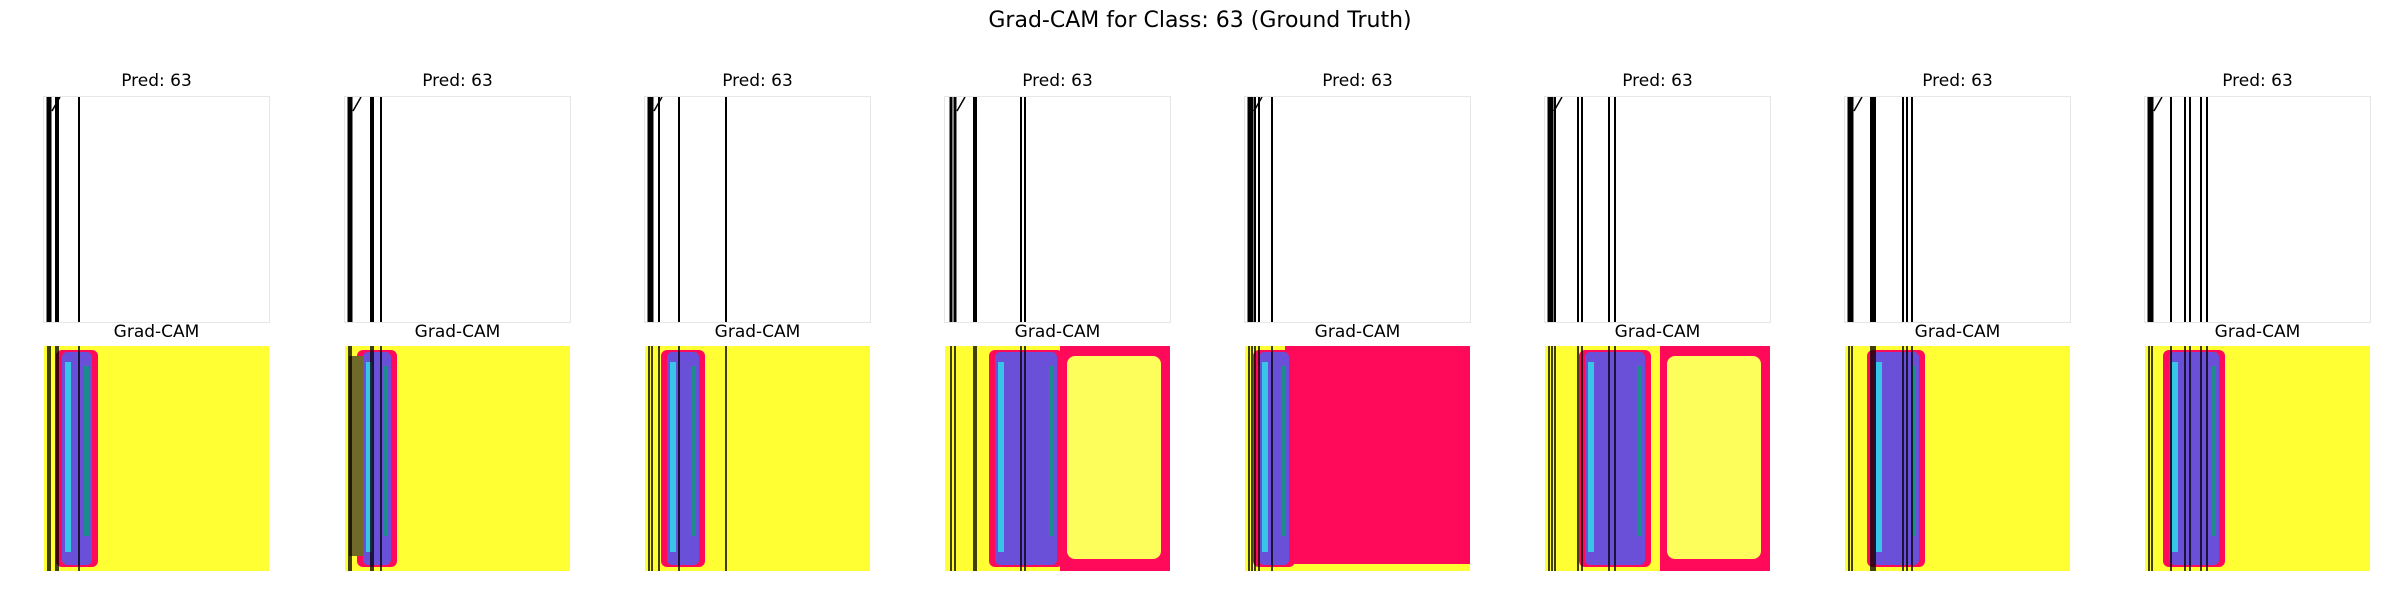  I want to click on pred-title-2: Pred: 63, so click(457, 81).